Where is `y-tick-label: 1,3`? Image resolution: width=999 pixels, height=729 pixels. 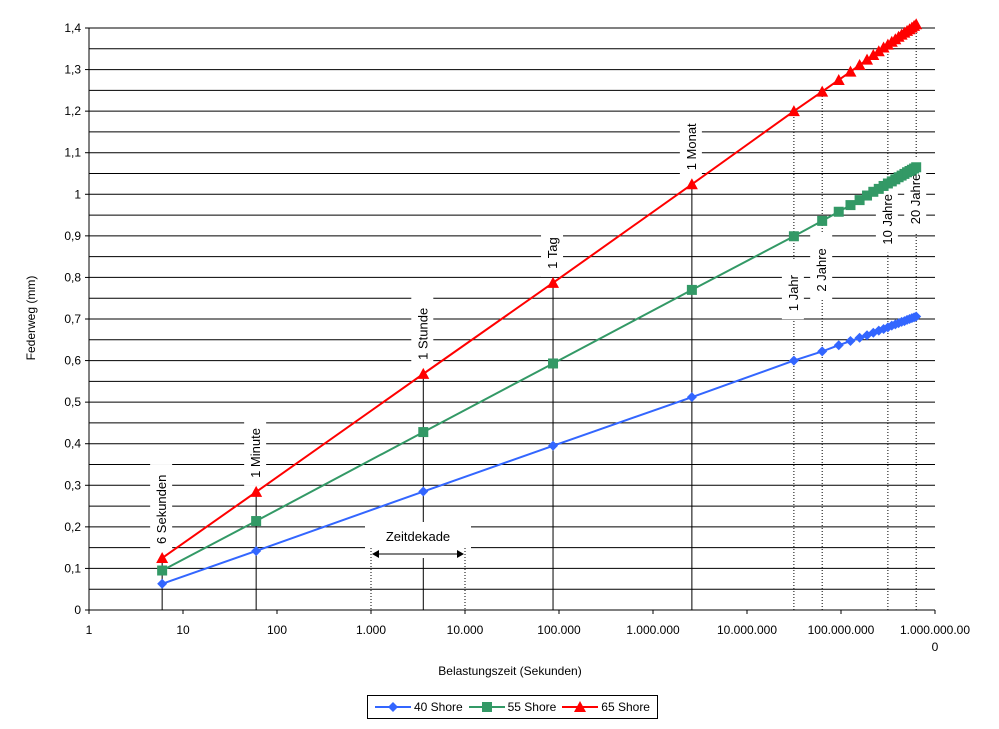
y-tick-label: 1,3 is located at coordinates (72, 70).